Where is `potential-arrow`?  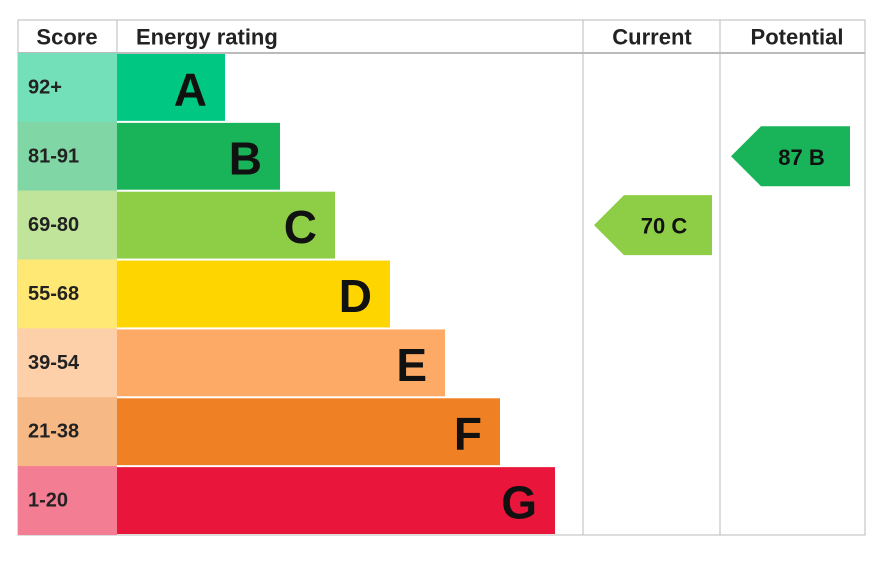 potential-arrow is located at coordinates (790, 156).